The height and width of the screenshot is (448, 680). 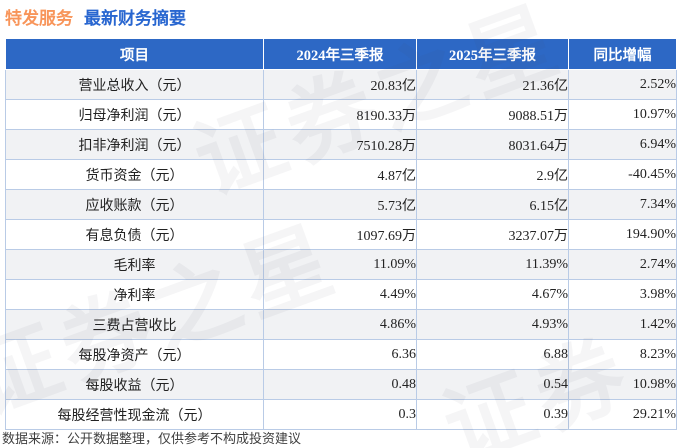 I want to click on page-title: 特发服务 最新财务摘要, so click(x=95, y=16).